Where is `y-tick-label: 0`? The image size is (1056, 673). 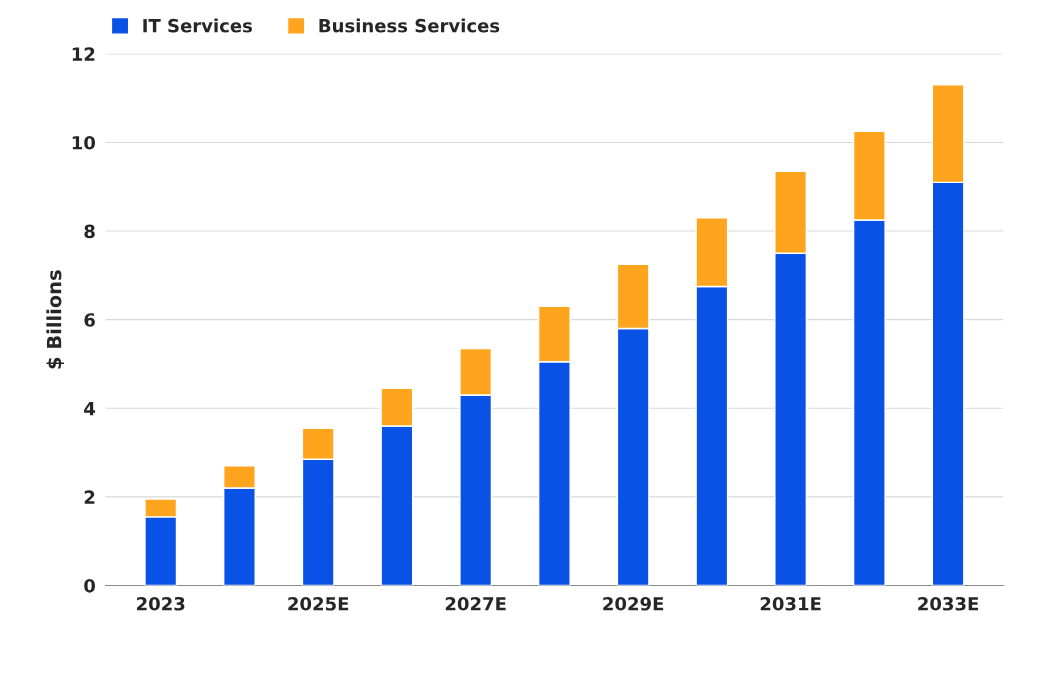
y-tick-label: 0 is located at coordinates (90, 585).